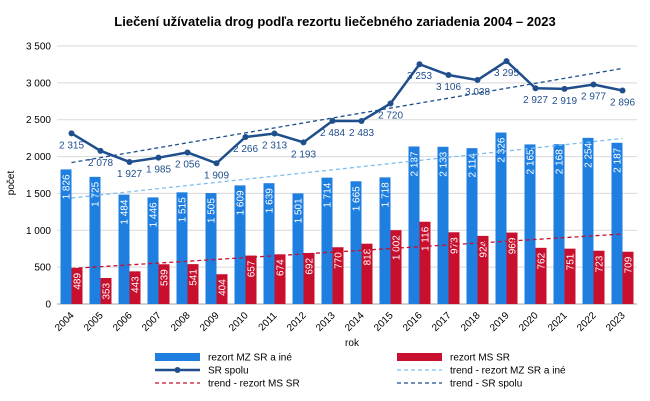  Describe the element at coordinates (352, 343) in the screenshot. I see `x-axis-title: rok` at that location.